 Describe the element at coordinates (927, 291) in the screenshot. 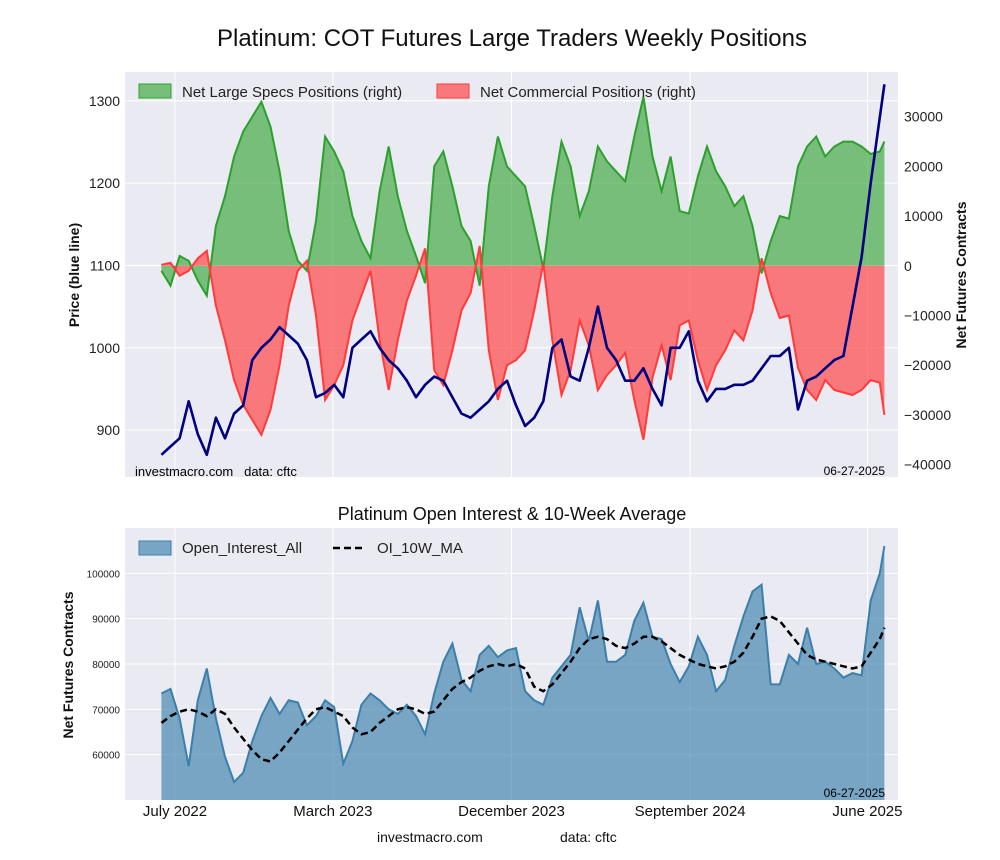

I see `positions-axis-ticks: −40000 −30000 −20000 −10000 0 10000 20000 30000` at that location.